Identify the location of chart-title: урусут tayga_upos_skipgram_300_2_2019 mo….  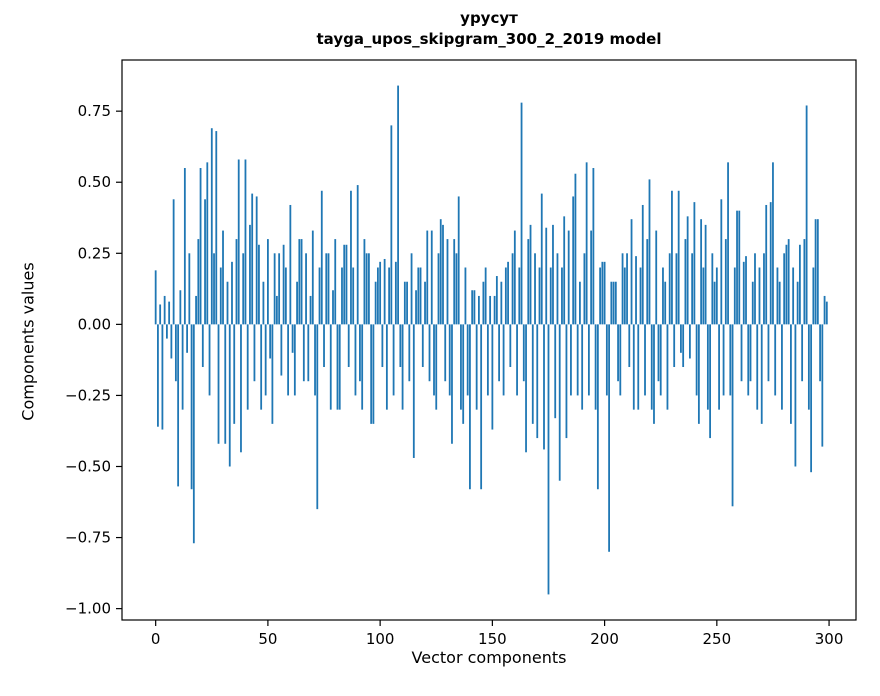
(489, 29).